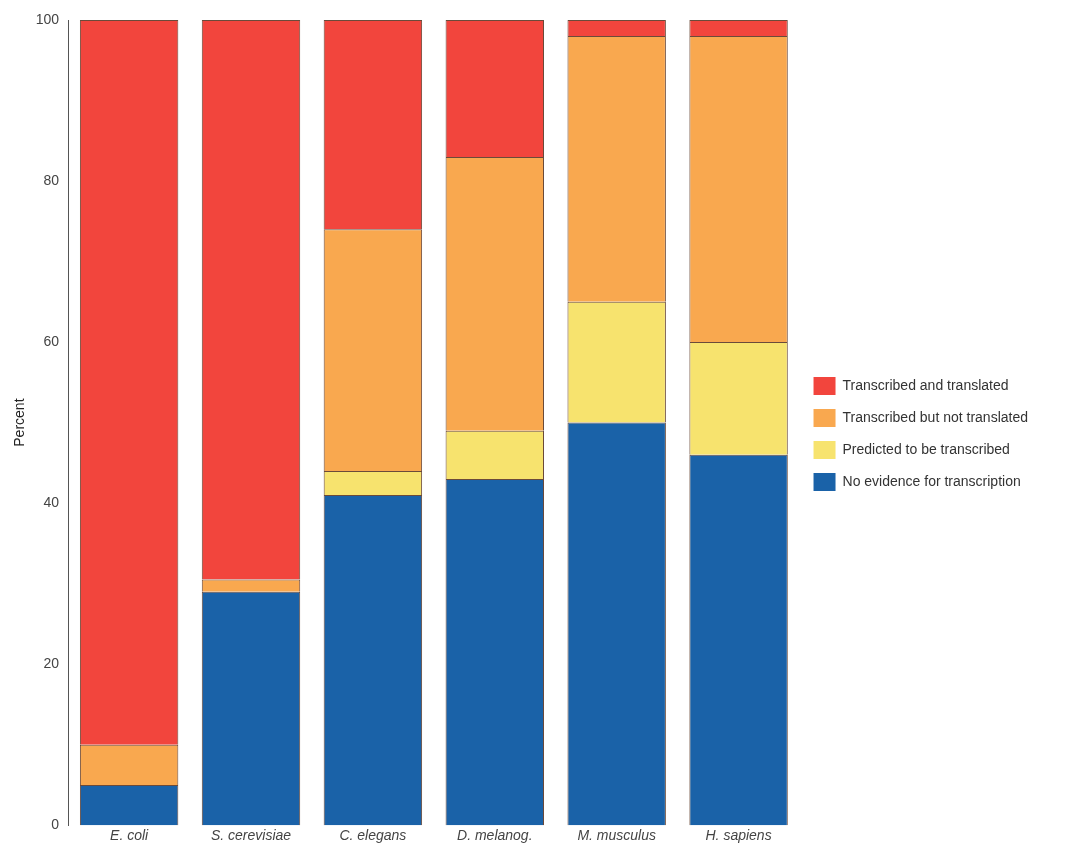 This screenshot has height=865, width=1066. I want to click on x-tick-label: D. melanog., so click(495, 835).